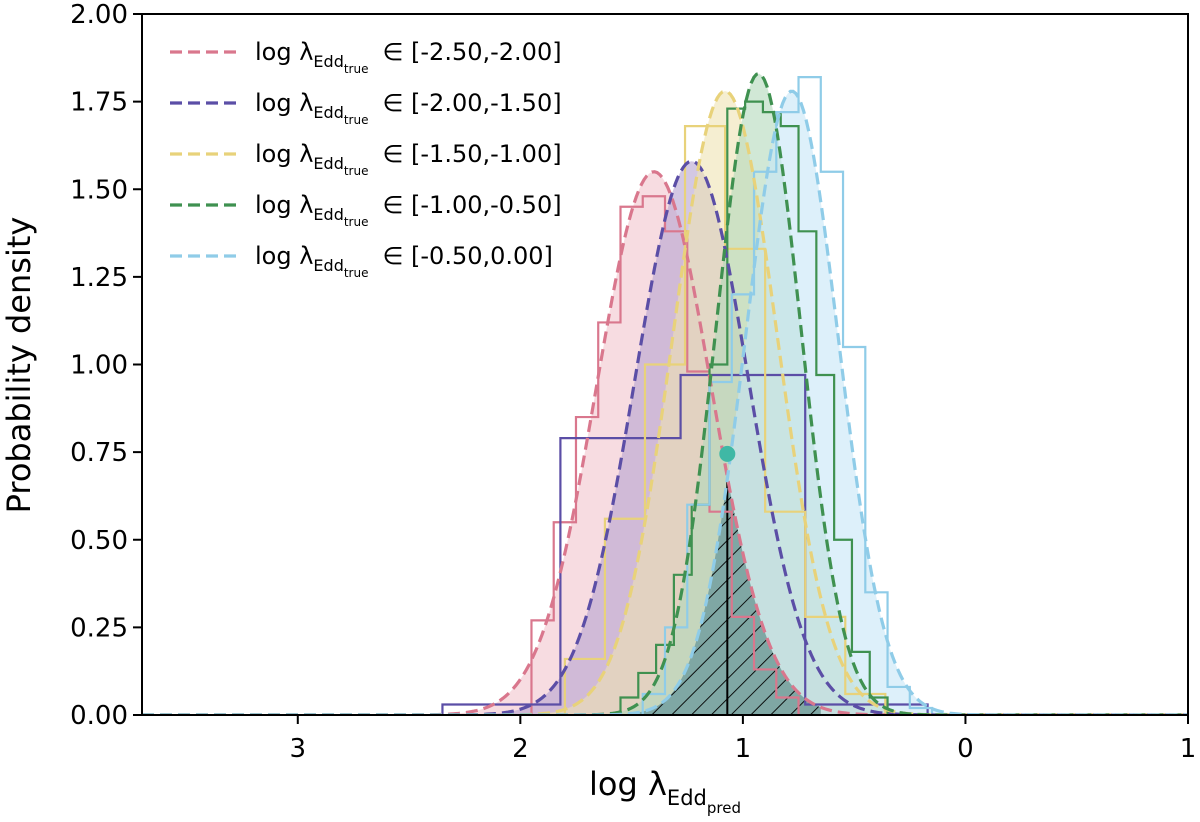 The height and width of the screenshot is (822, 1200). I want to click on y-tick-label-8: 2.00, so click(99, 15).